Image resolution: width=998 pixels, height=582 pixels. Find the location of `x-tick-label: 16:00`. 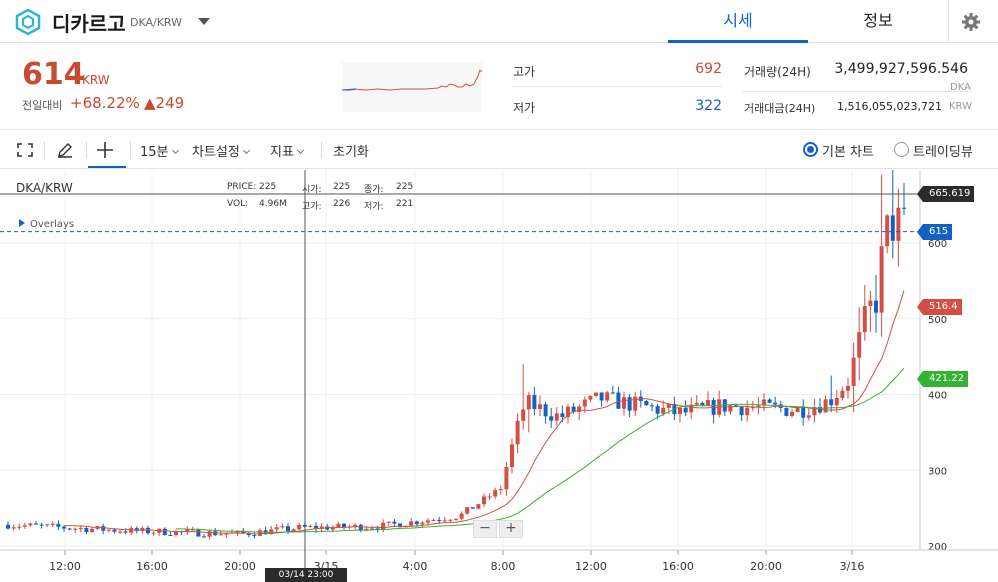

x-tick-label: 16:00 is located at coordinates (152, 566).